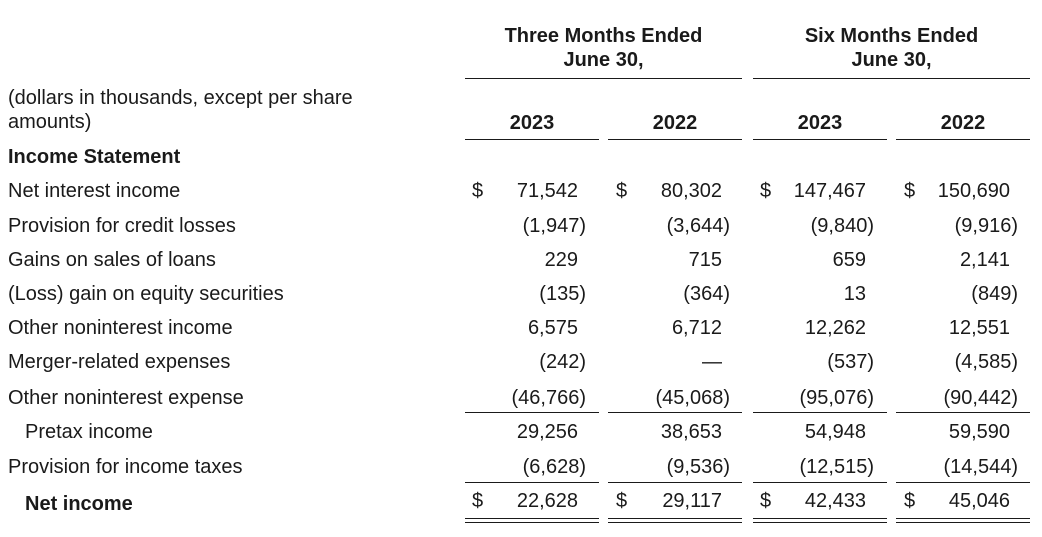 Image resolution: width=1042 pixels, height=537 pixels. Describe the element at coordinates (693, 398) in the screenshot. I see `cell-value: (45,068)` at that location.